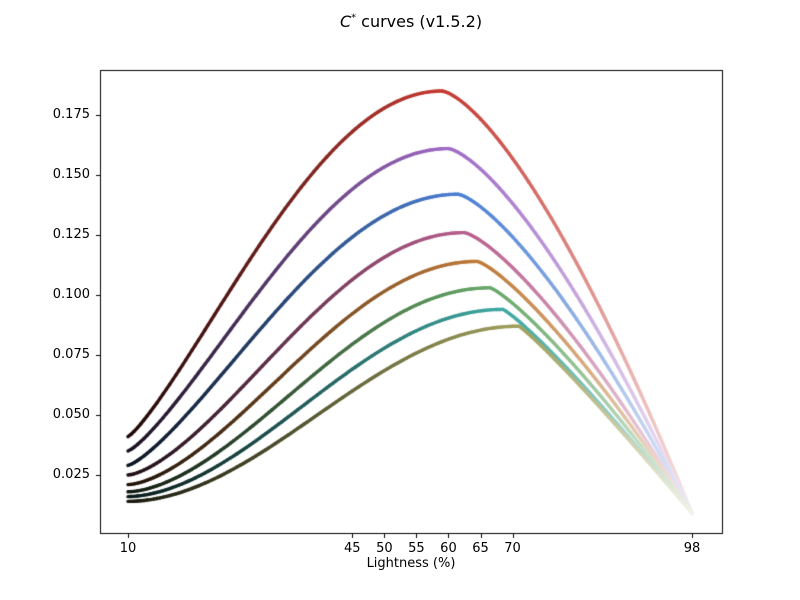 The image size is (800, 600). Describe the element at coordinates (448, 548) in the screenshot. I see `x-tick-label: 60` at that location.